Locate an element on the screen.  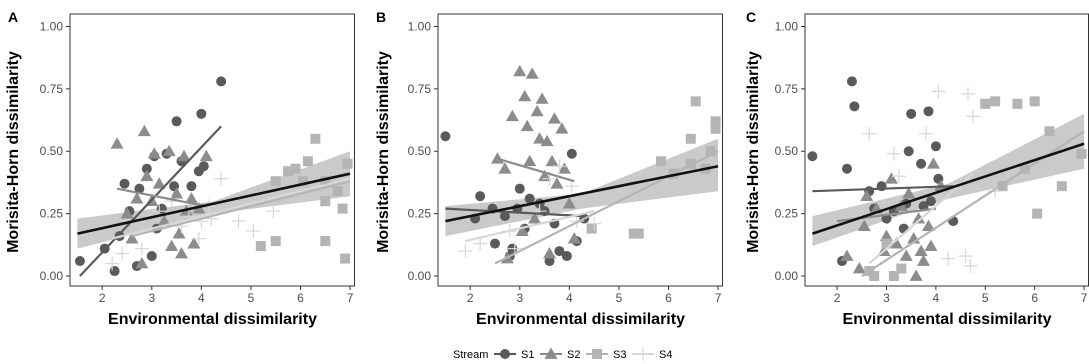
x-tick-label: 2 is located at coordinates (102, 298).